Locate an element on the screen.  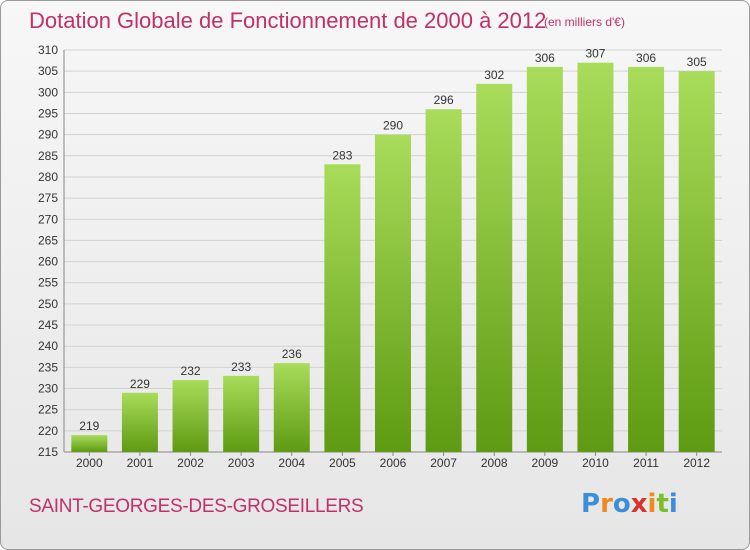
data-label: 232 is located at coordinates (191, 371).